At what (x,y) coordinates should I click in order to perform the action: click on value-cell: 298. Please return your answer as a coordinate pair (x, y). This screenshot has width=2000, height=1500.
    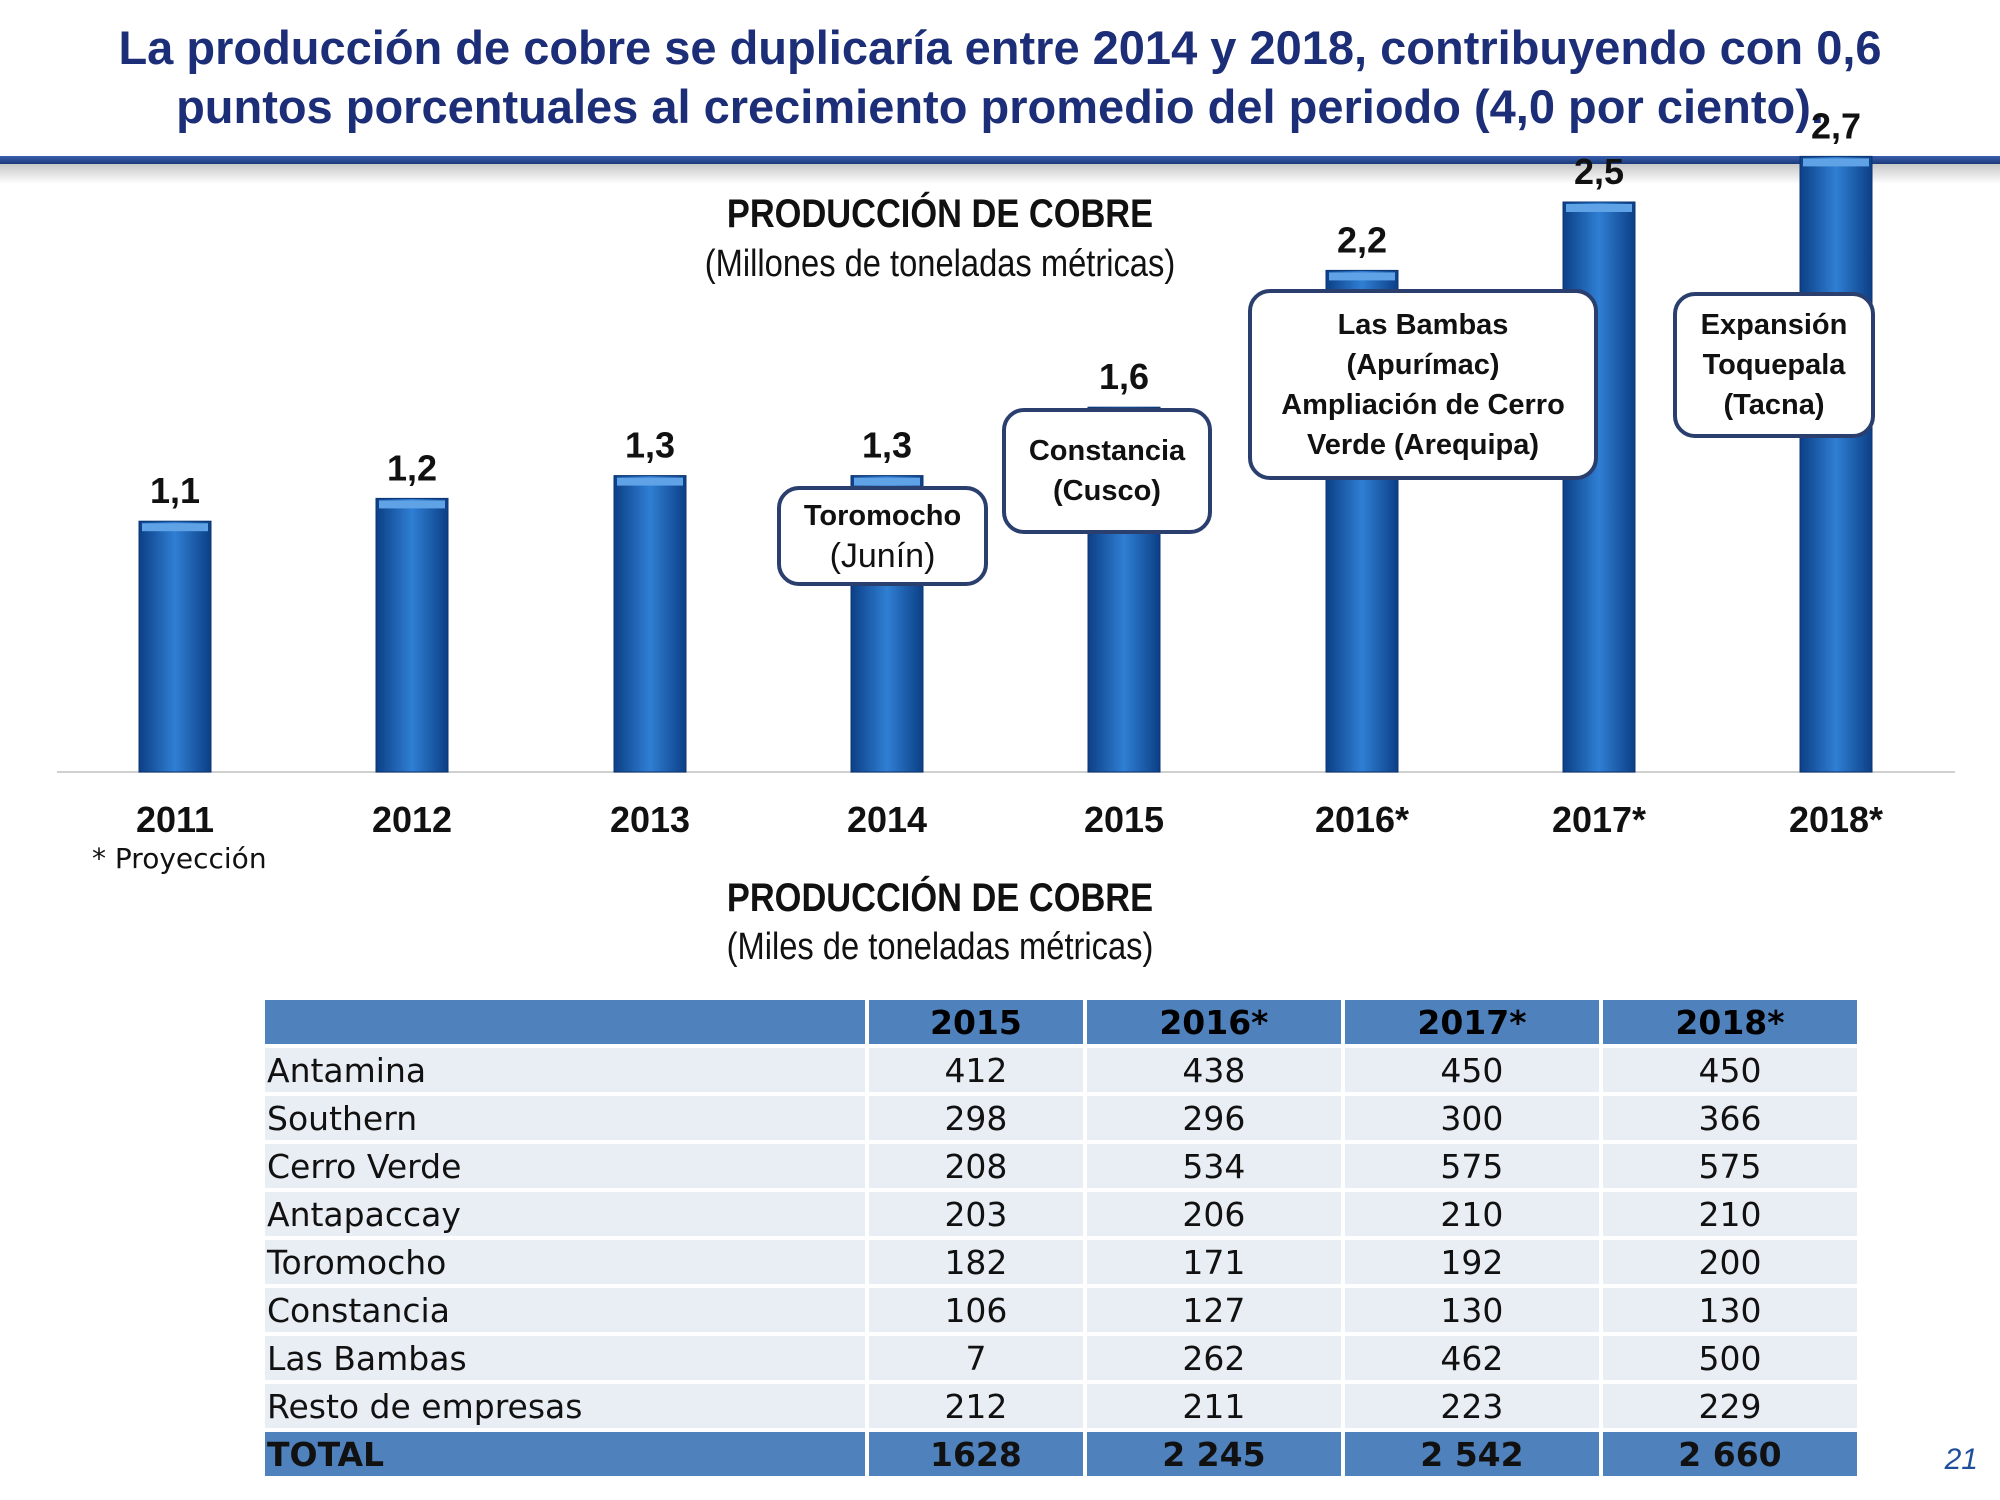
    Looking at the image, I should click on (976, 1118).